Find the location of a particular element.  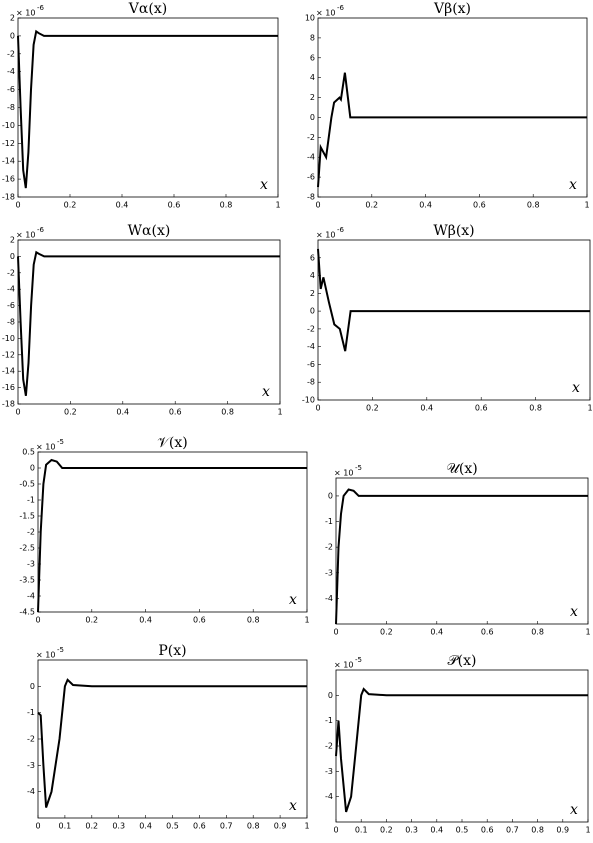

chart-title: Vβ(x) is located at coordinates (452, 9).